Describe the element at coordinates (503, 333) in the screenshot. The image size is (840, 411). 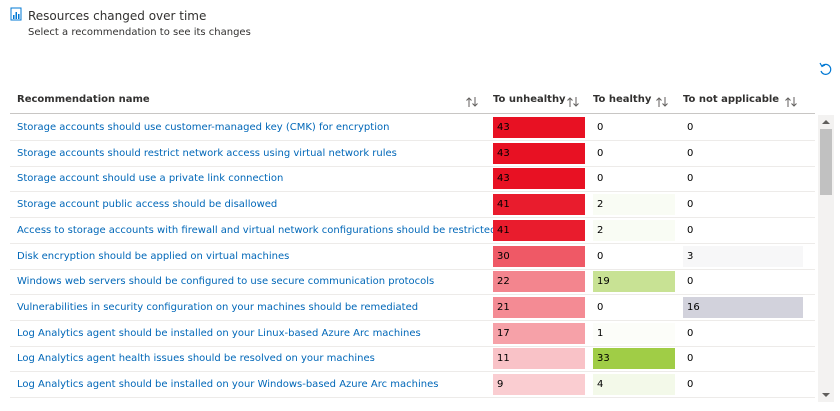
I see `cell-value: 17` at that location.